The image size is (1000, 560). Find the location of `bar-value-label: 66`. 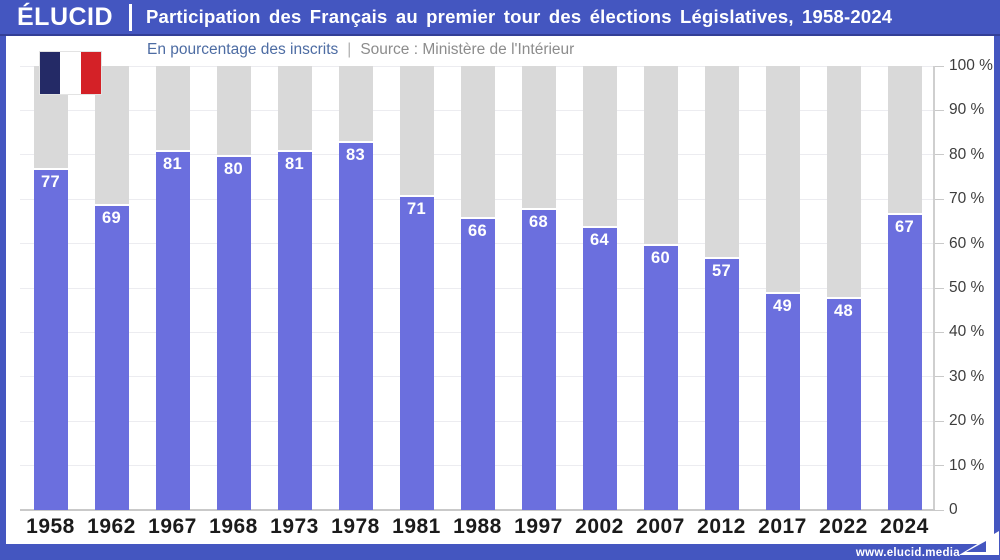

bar-value-label: 66 is located at coordinates (477, 230).